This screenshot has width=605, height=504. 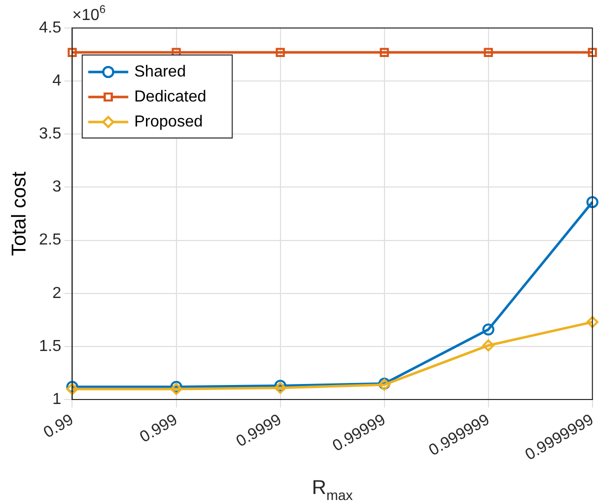 What do you see at coordinates (160, 71) in the screenshot?
I see `legend-label: Shared` at bounding box center [160, 71].